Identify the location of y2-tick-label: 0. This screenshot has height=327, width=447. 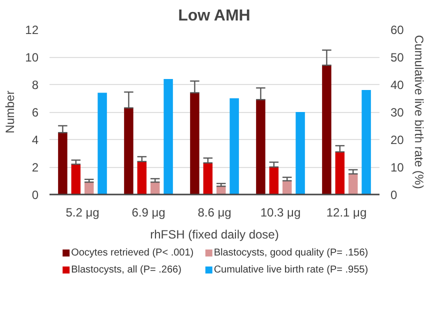
(394, 195).